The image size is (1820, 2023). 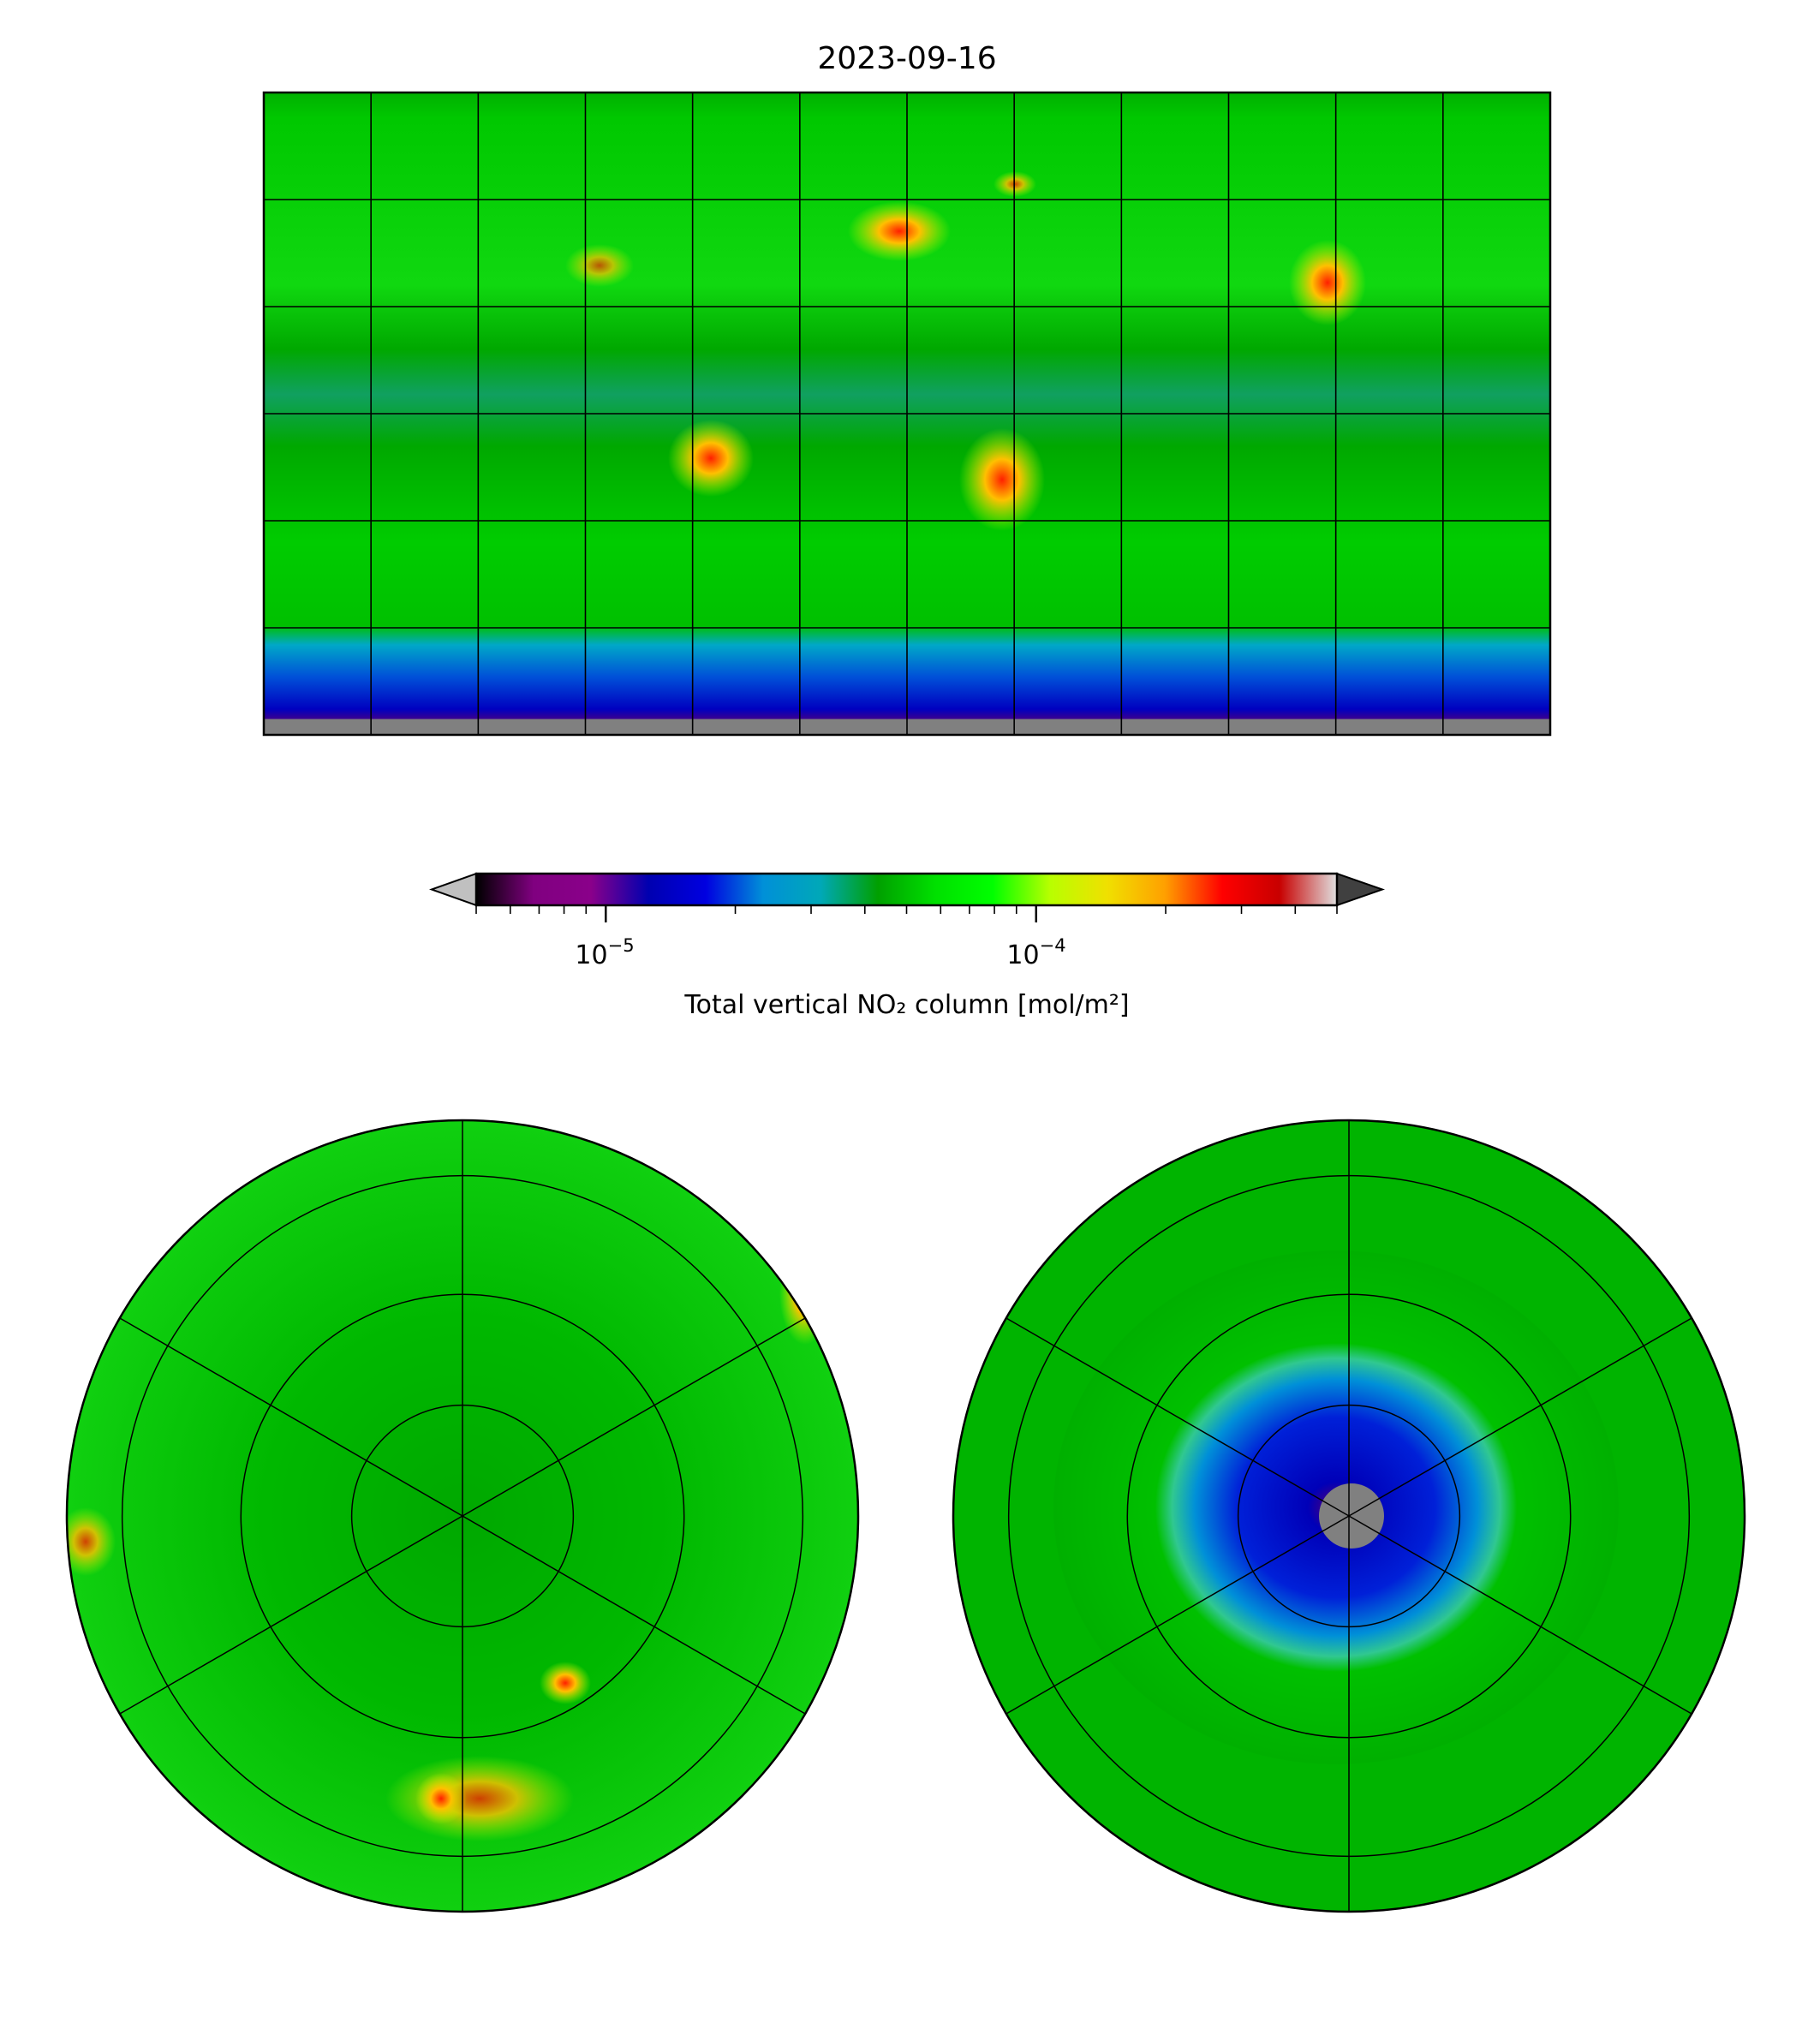 I want to click on hotspot-south-america, so click(x=711, y=459).